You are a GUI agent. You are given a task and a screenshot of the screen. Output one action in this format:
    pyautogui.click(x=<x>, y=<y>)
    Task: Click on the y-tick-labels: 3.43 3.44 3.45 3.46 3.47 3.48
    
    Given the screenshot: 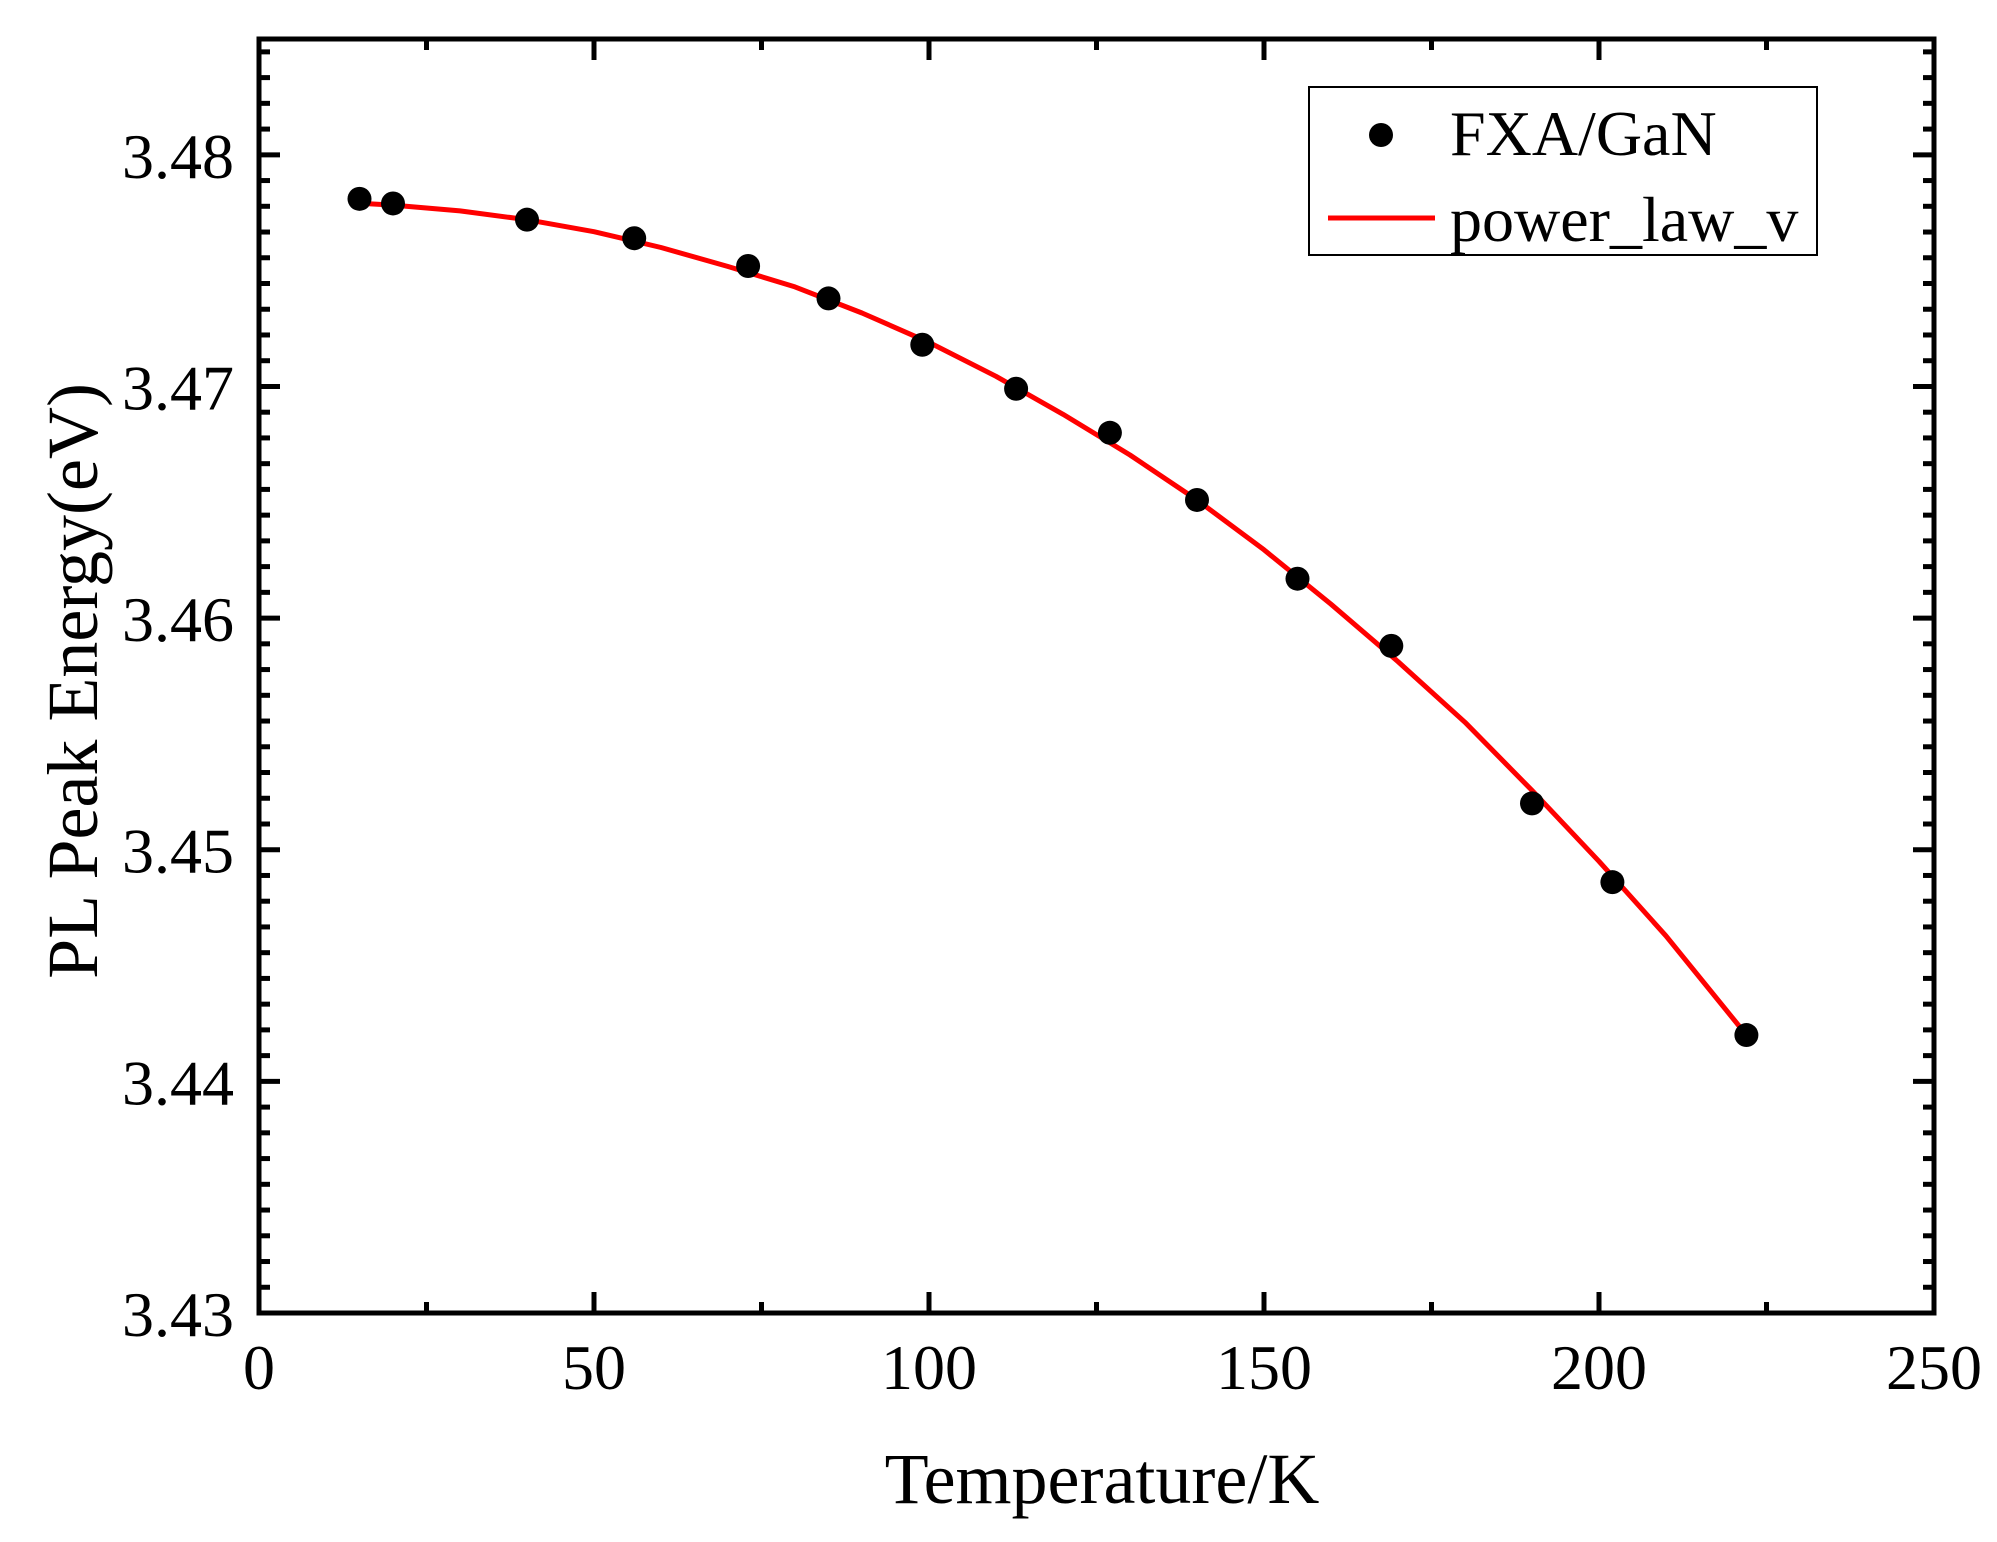 What is the action you would take?
    pyautogui.click(x=178, y=735)
    